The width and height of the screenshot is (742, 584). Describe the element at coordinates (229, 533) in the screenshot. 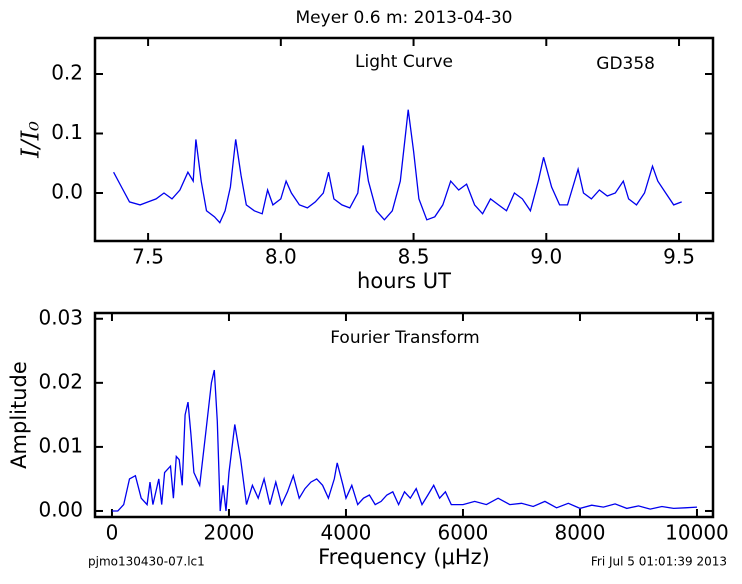

I see `x-tick-label: 2000` at that location.